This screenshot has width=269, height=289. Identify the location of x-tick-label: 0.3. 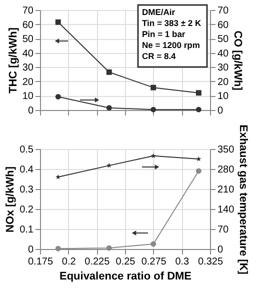
(182, 262).